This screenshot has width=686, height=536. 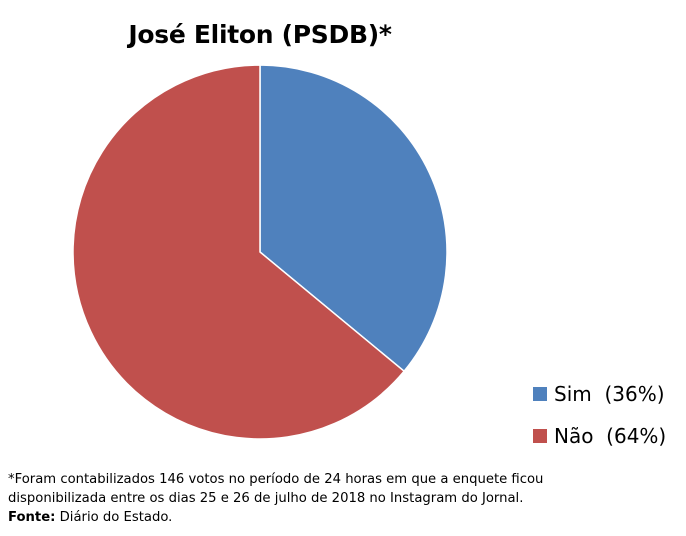 What do you see at coordinates (540, 436) in the screenshot?
I see `legend-swatch-nao` at bounding box center [540, 436].